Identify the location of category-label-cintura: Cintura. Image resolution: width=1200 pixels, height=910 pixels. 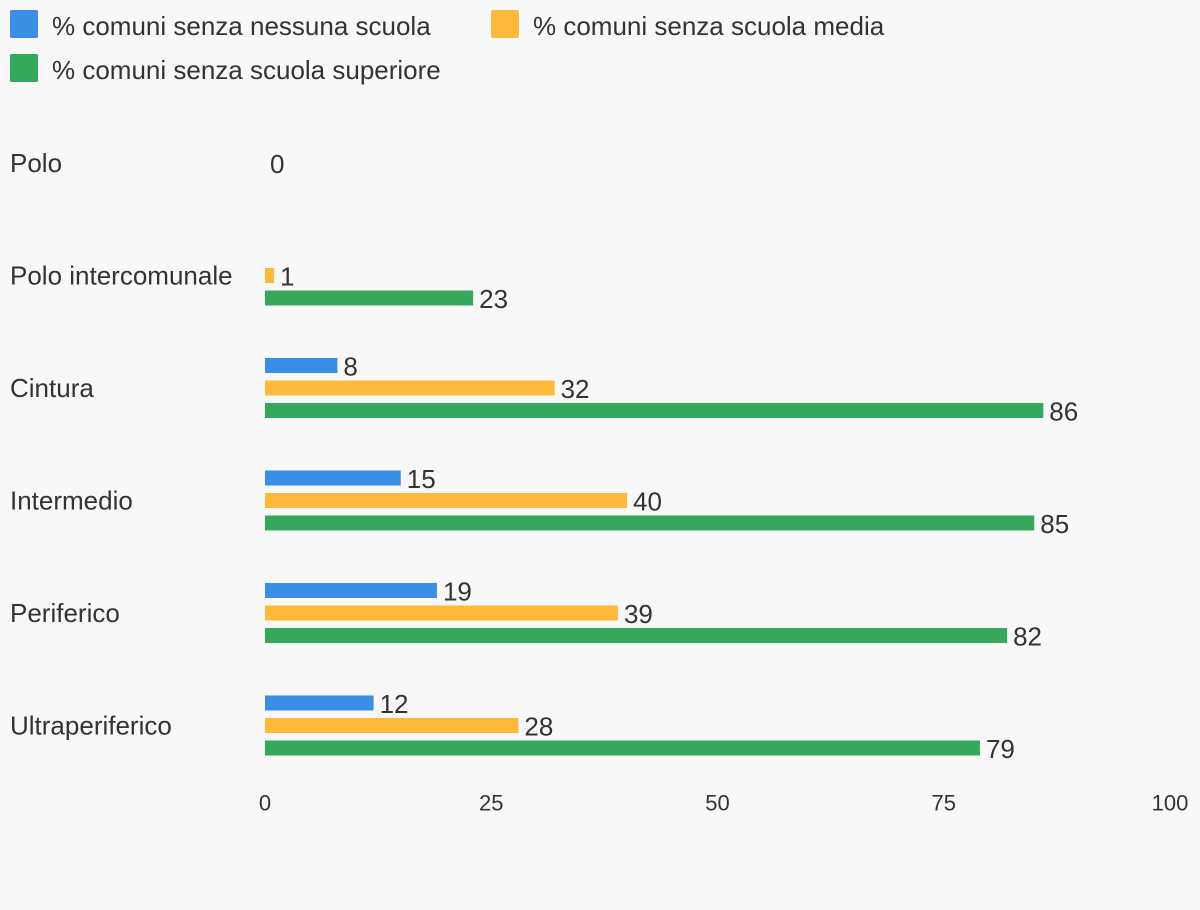
(52, 388).